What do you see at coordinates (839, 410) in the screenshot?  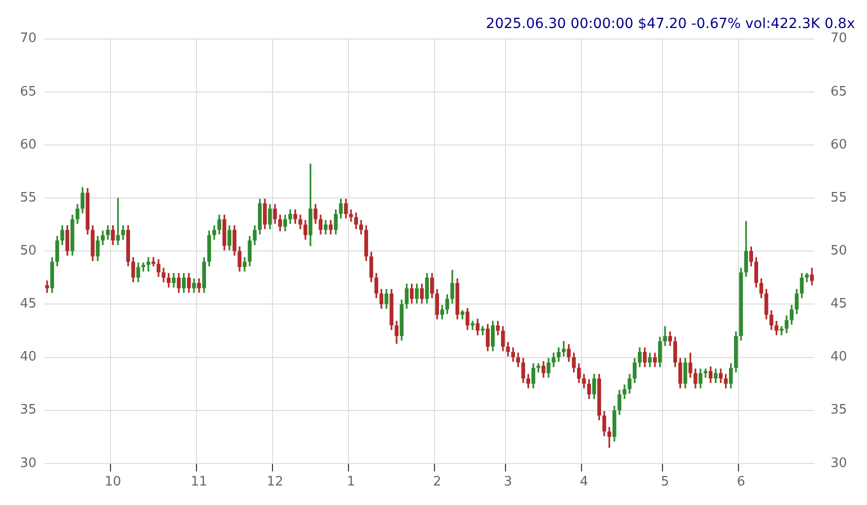 I see `y2-tick-label: 35` at bounding box center [839, 410].